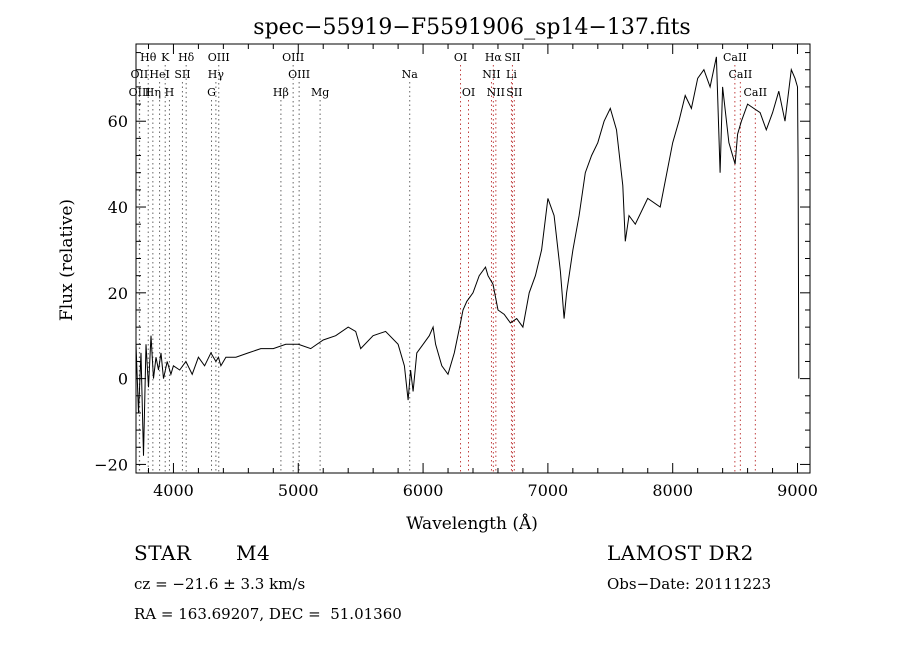 The height and width of the screenshot is (650, 900). What do you see at coordinates (163, 553) in the screenshot?
I see `object-class: STAR` at bounding box center [163, 553].